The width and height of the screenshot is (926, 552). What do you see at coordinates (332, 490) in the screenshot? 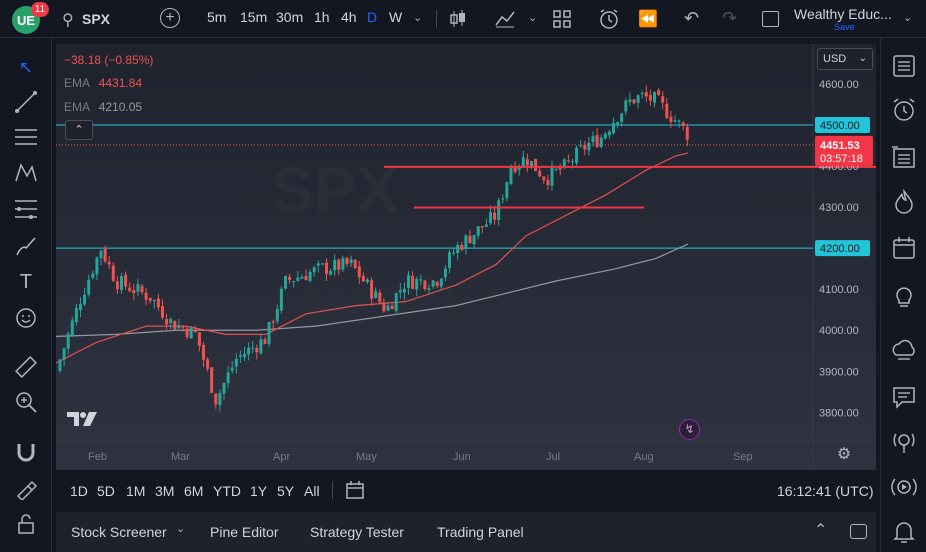
I see `range-divider` at bounding box center [332, 490].